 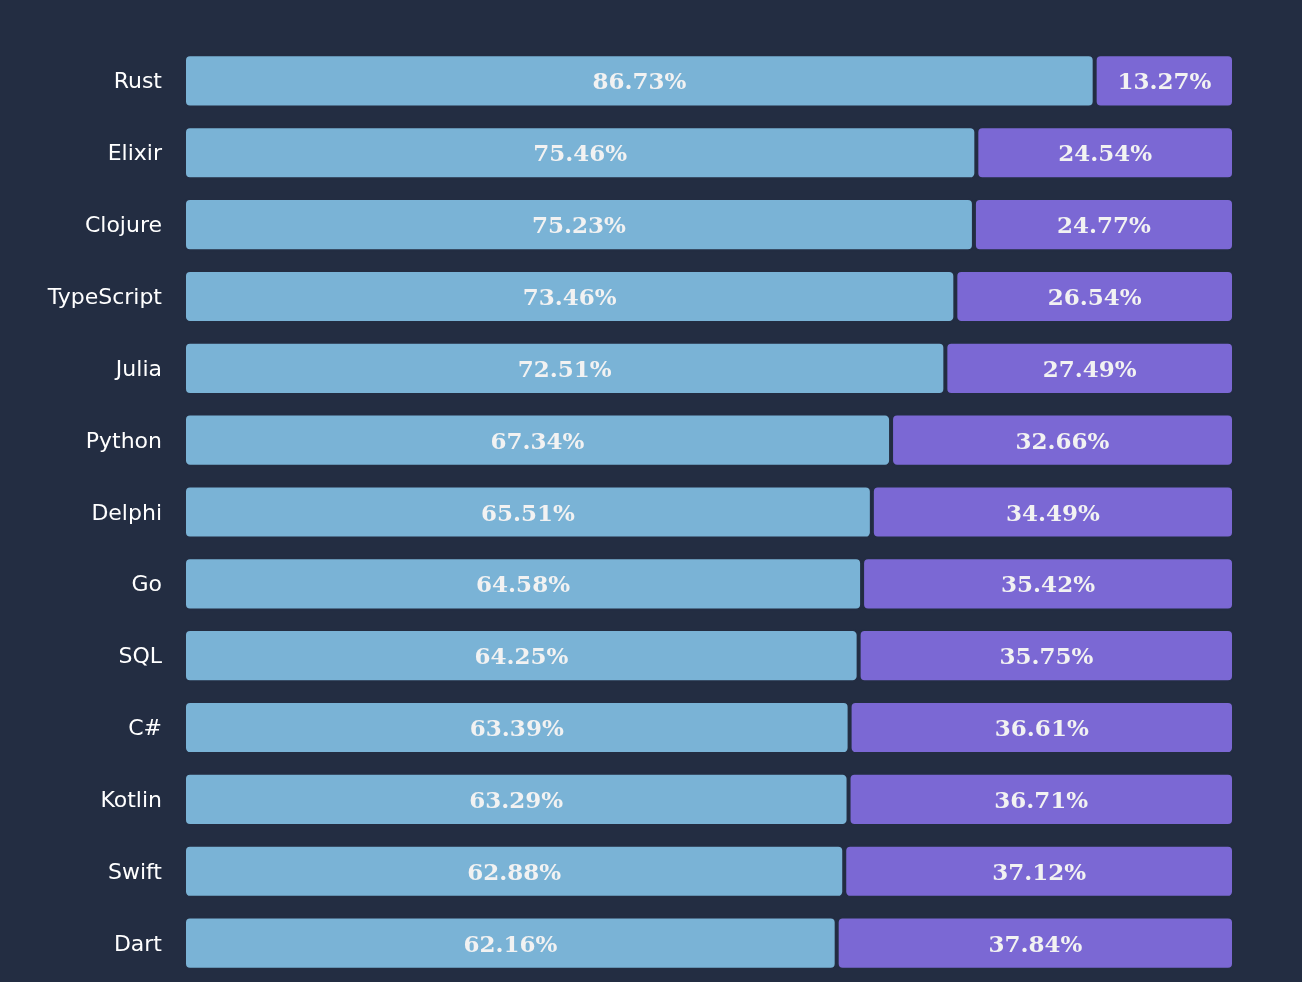 I want to click on y-tick-label: Kotlin, so click(x=131, y=799).